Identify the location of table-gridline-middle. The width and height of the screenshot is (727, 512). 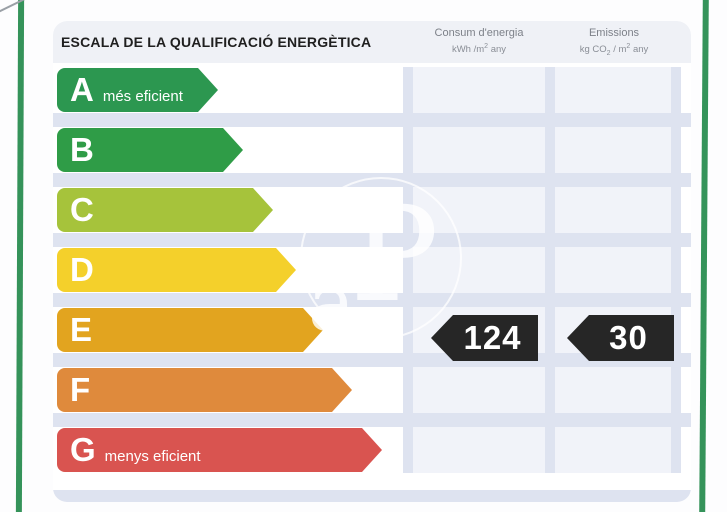
(550, 270).